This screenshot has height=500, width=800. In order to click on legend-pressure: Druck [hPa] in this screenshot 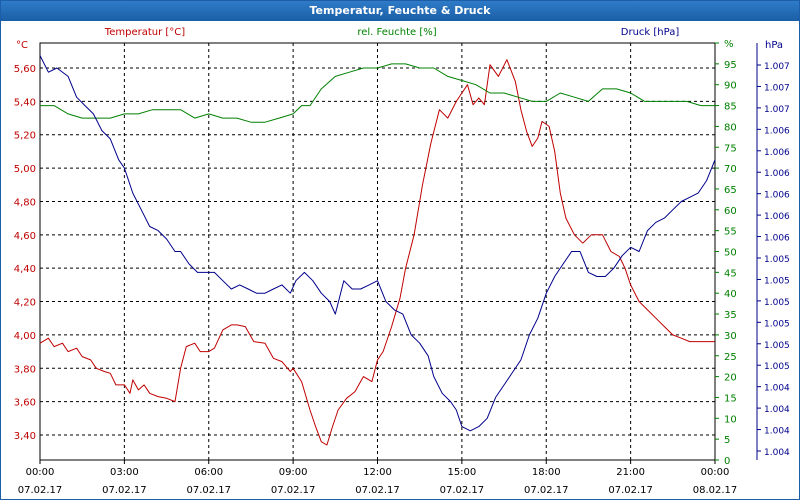, I will do `click(650, 32)`.